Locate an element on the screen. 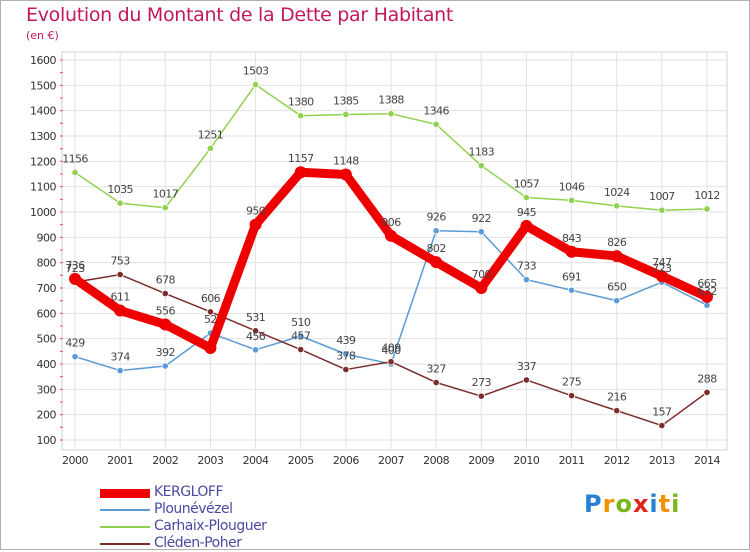 This screenshot has height=552, width=750. y-tick-label: 1300 is located at coordinates (43, 136).